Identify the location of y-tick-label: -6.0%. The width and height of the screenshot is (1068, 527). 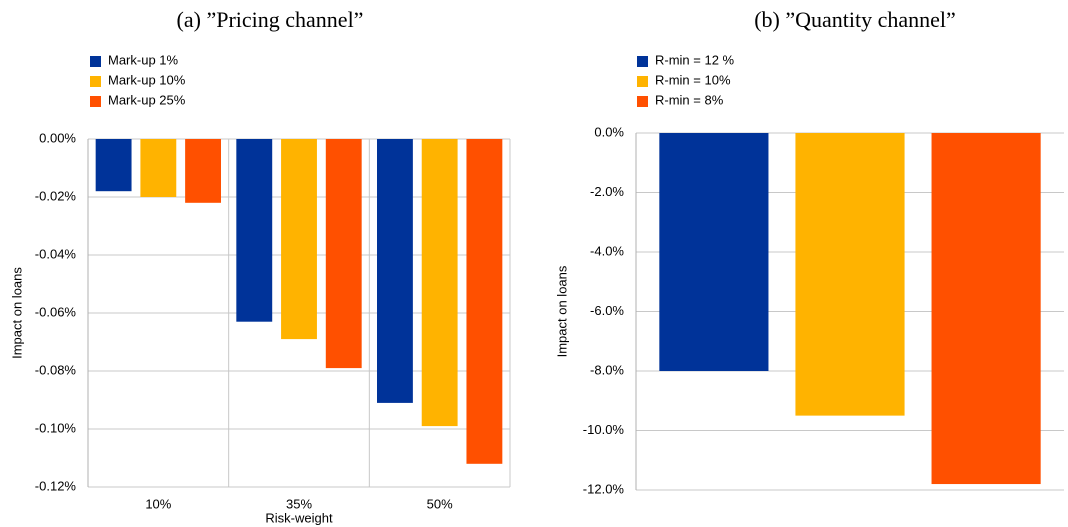
(607, 310).